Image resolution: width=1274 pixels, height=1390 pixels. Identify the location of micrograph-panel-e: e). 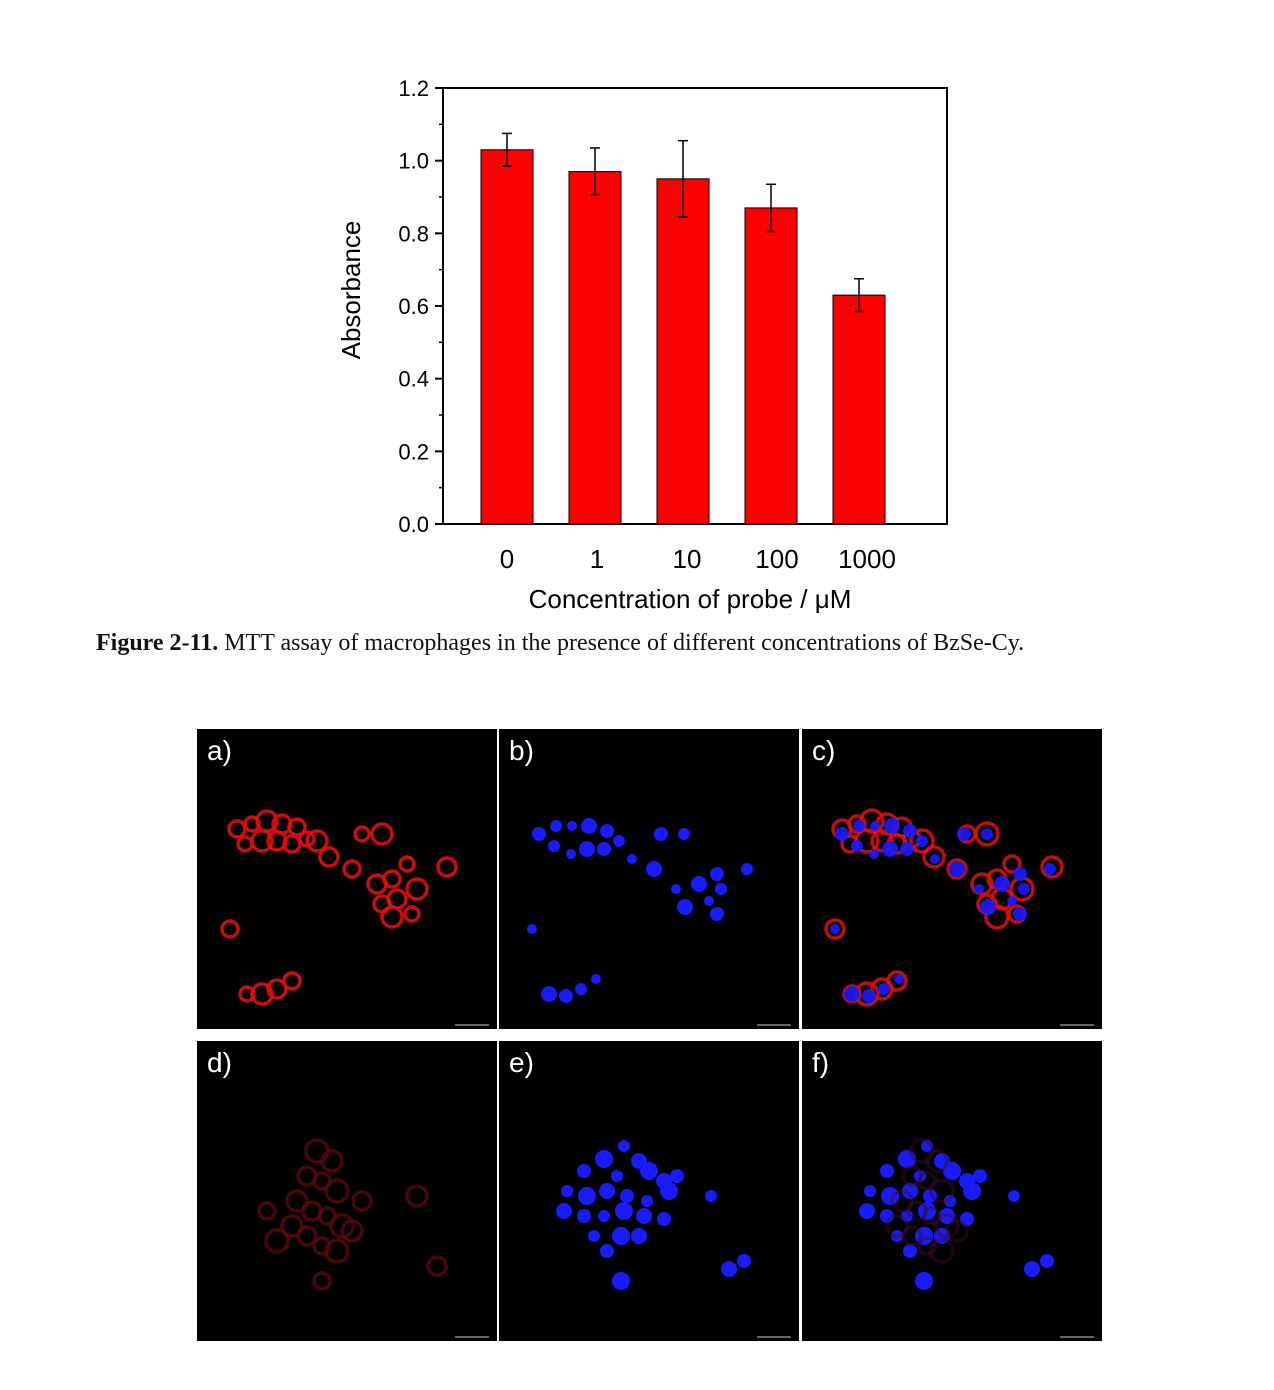
(649, 1191).